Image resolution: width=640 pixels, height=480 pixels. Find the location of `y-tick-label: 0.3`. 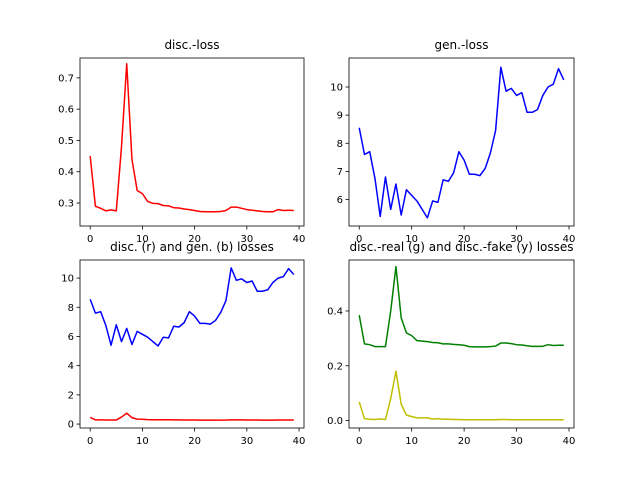

y-tick-label: 0.3 is located at coordinates (66, 204).